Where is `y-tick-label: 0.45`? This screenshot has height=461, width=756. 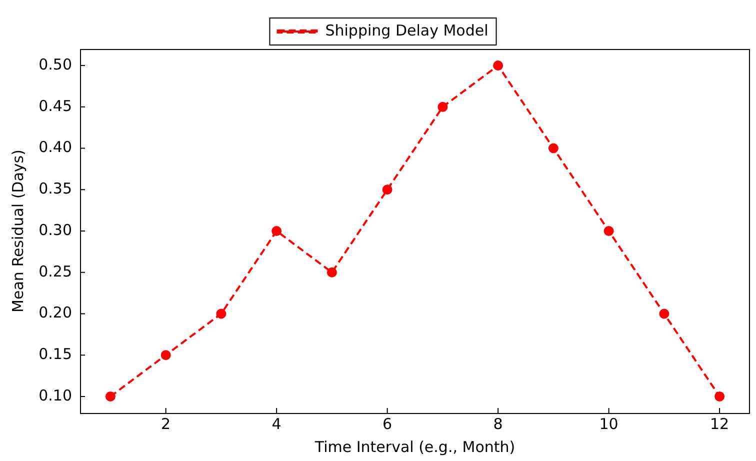
y-tick-label: 0.45 is located at coordinates (55, 105).